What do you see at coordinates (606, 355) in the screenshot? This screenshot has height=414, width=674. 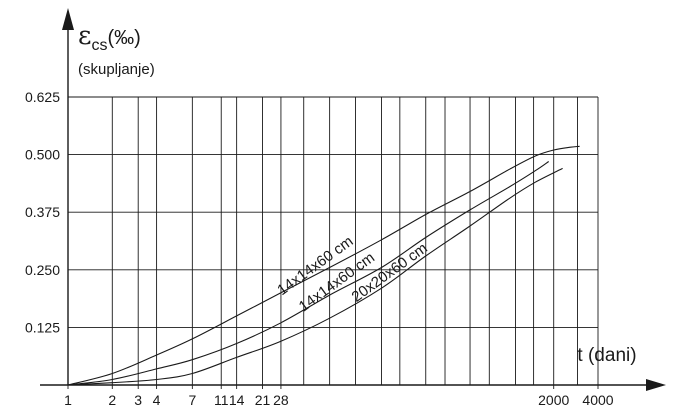 I see `x-axis-title: t (dani)` at bounding box center [606, 355].